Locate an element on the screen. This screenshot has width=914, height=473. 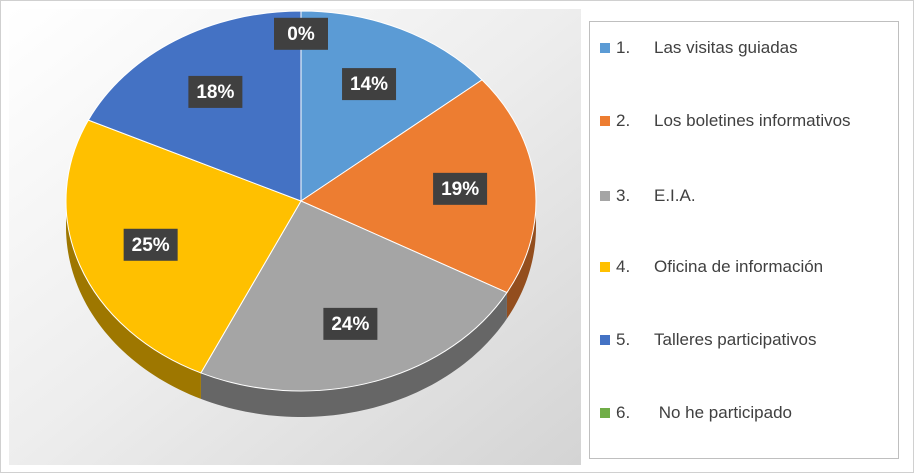
data-label: 14% is located at coordinates (369, 84).